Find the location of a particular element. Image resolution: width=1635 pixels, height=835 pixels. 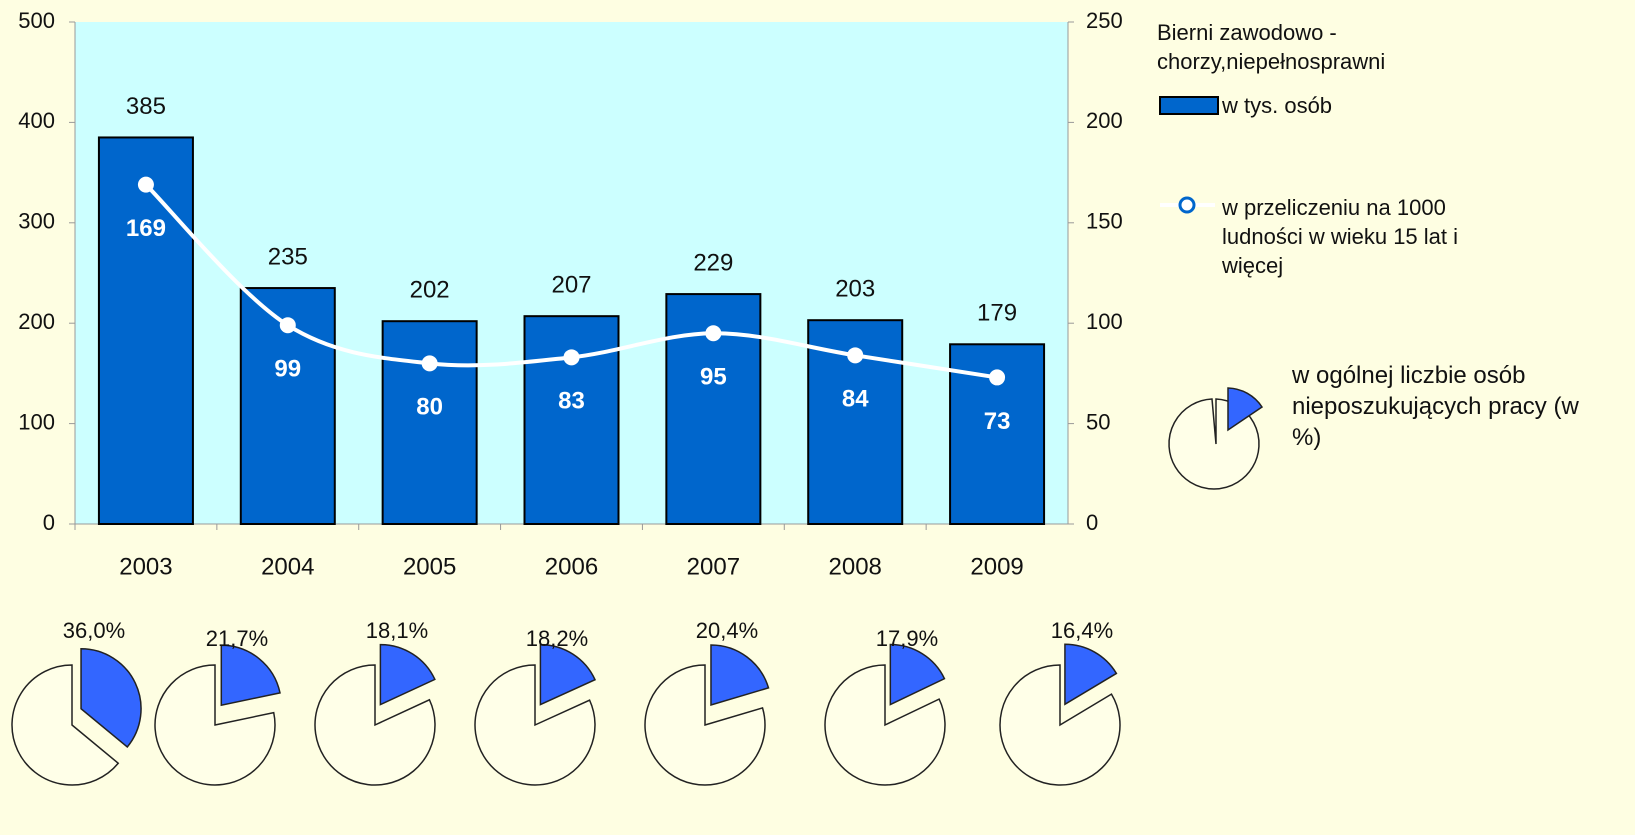

bar-value-label: 385 is located at coordinates (146, 106).